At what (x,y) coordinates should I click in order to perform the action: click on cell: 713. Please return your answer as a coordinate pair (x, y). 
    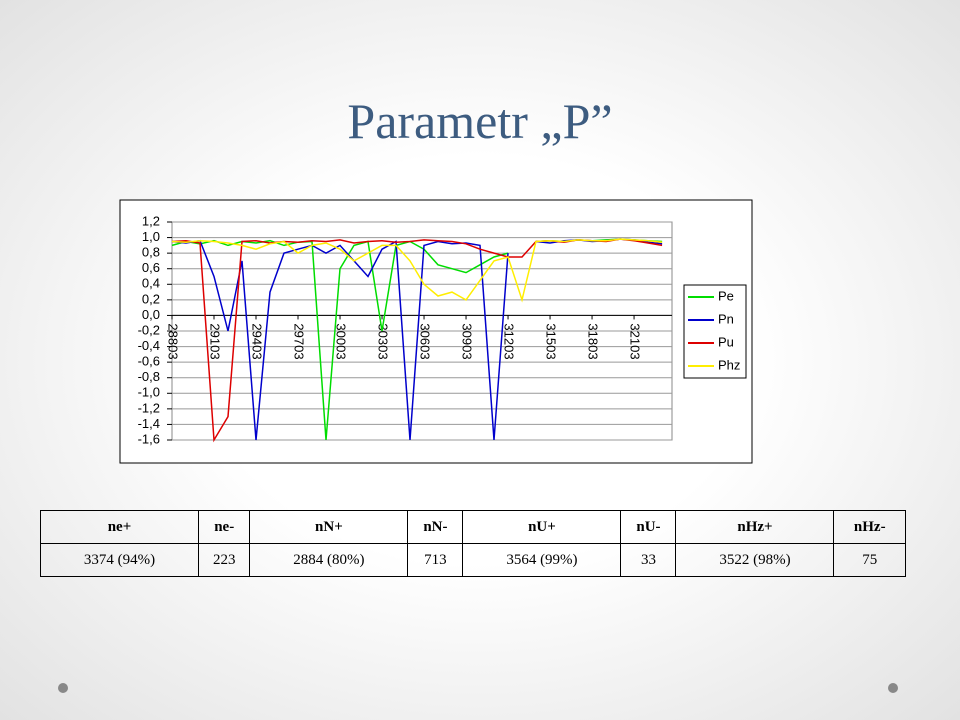
    Looking at the image, I should click on (435, 560).